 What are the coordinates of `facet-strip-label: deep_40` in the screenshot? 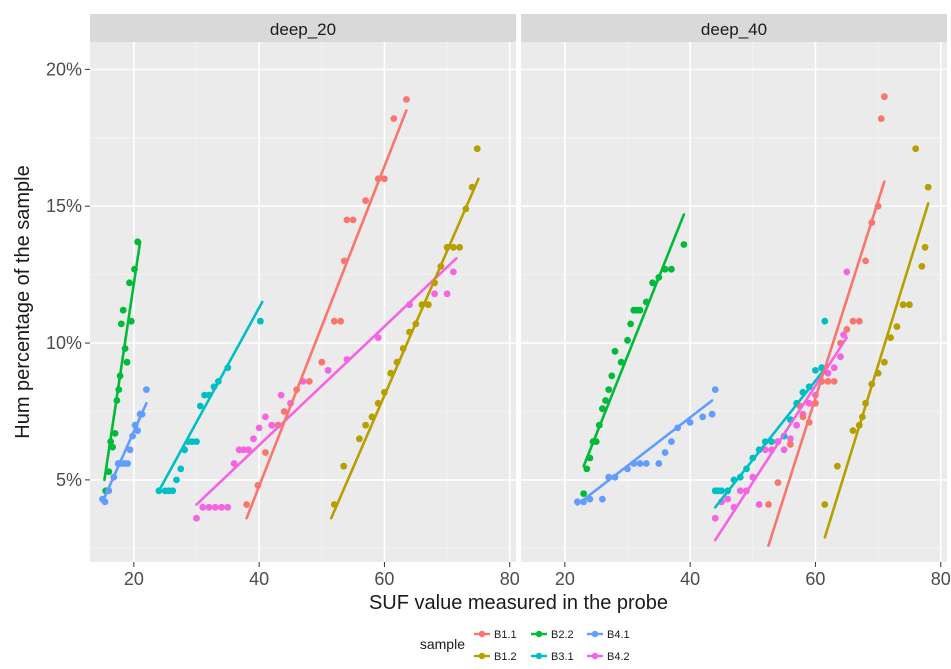 It's located at (734, 29).